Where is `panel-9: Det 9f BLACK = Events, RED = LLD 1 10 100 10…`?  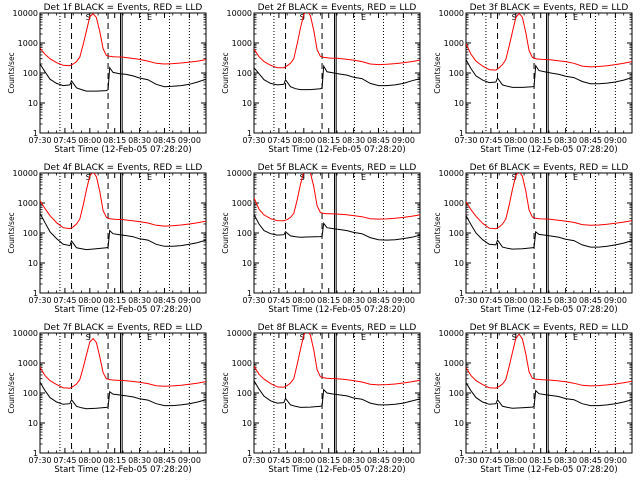 panel-9: Det 9f BLACK = Events, RED = LLD 1 10 100 10… is located at coordinates (533, 399).